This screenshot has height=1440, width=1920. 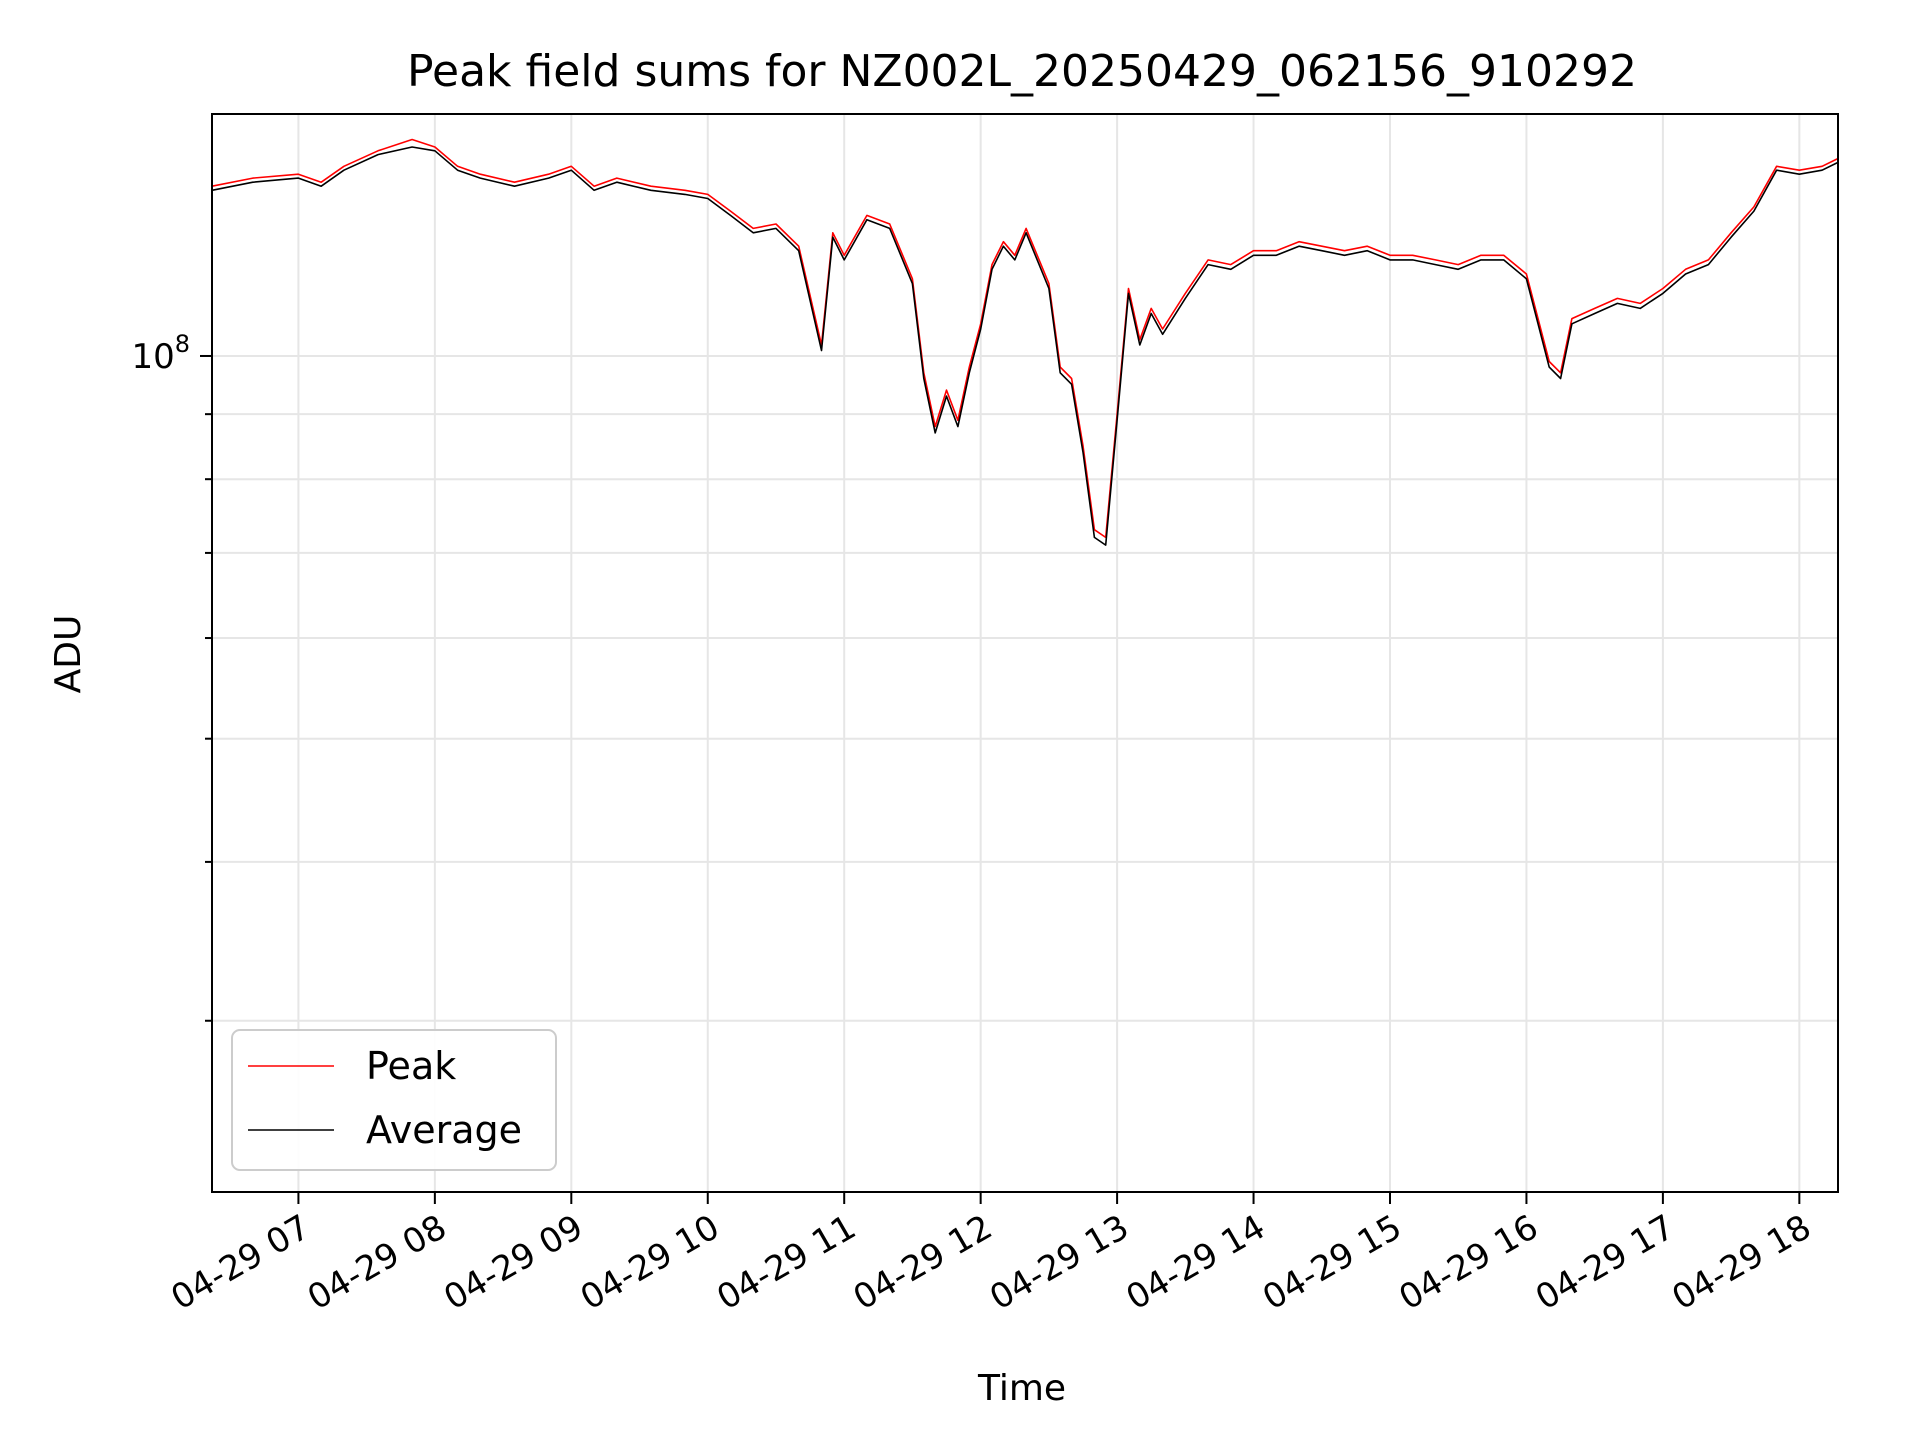 What do you see at coordinates (1021, 1388) in the screenshot?
I see `x-axis-label: Time` at bounding box center [1021, 1388].